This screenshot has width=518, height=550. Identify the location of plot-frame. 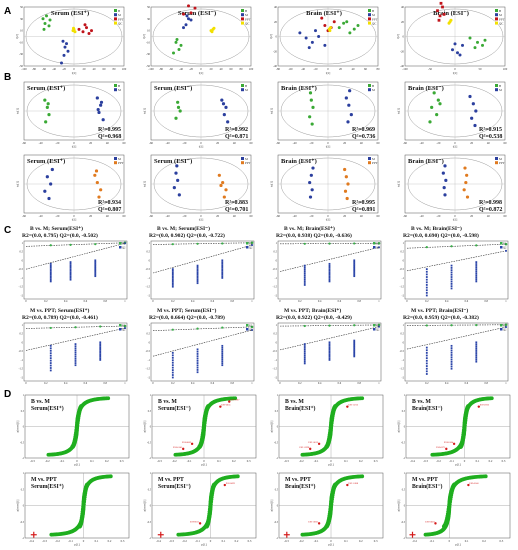
(456, 270).